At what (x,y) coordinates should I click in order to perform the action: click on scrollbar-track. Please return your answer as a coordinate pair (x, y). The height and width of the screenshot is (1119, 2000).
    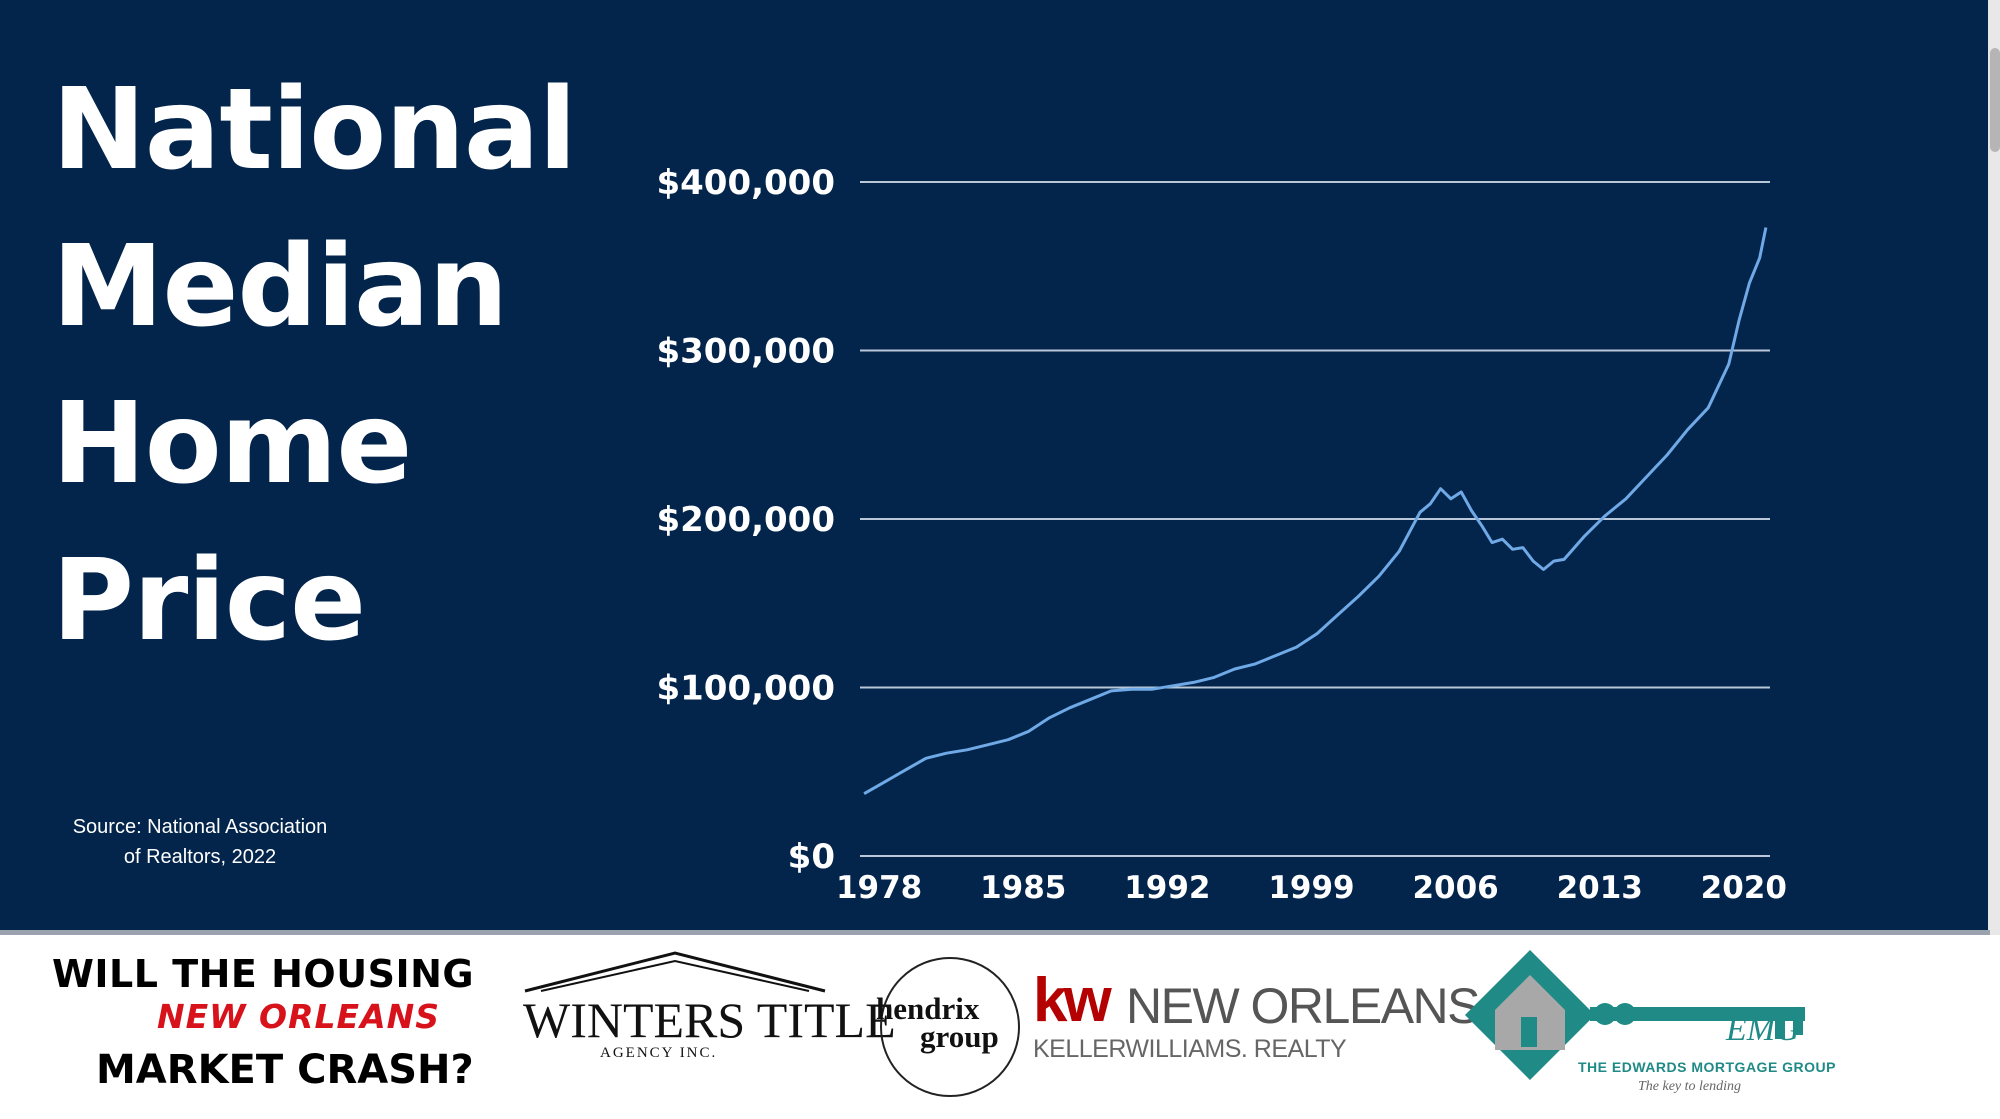
    Looking at the image, I should click on (1994, 467).